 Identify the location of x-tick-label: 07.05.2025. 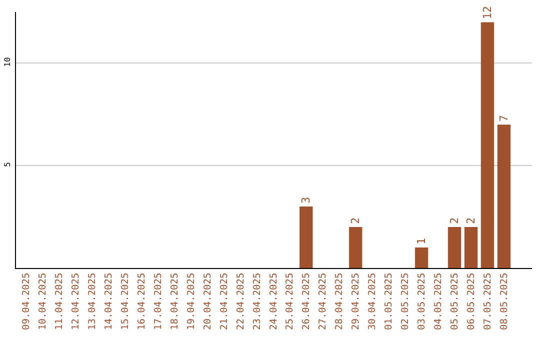
(488, 301).